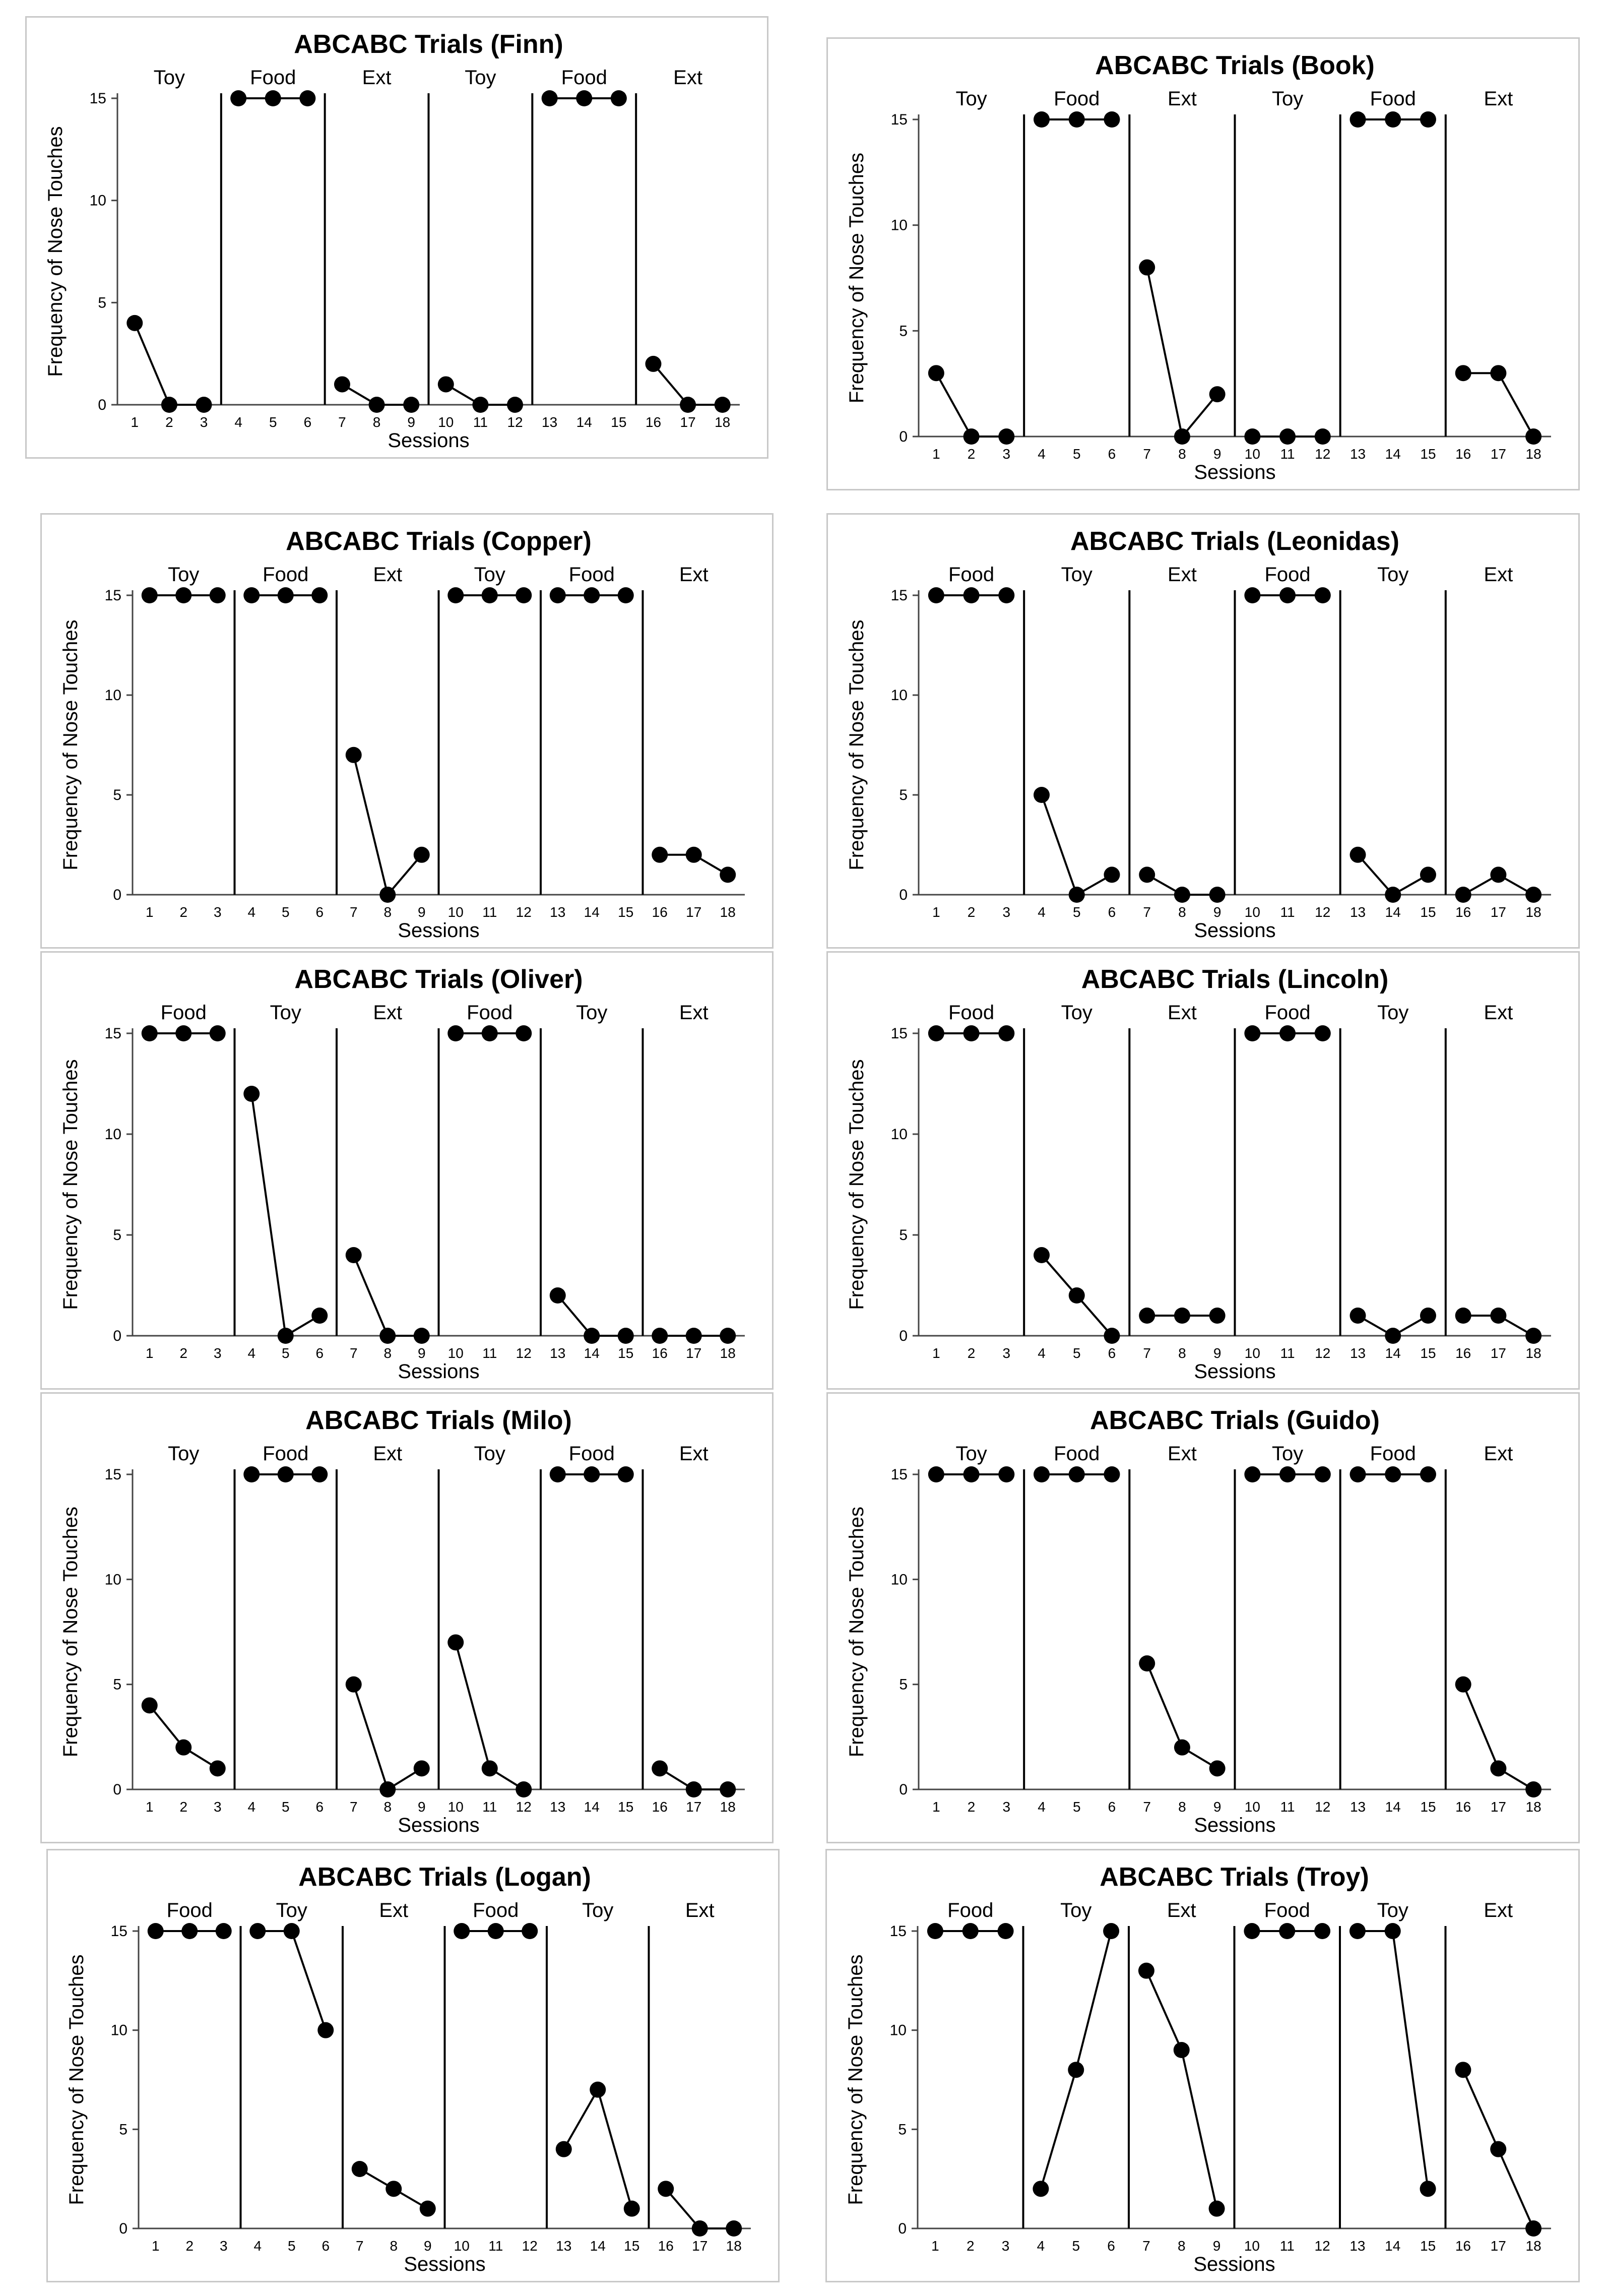 This screenshot has height=2296, width=1608. Describe the element at coordinates (238, 422) in the screenshot. I see `x-tick-label: 4` at that location.